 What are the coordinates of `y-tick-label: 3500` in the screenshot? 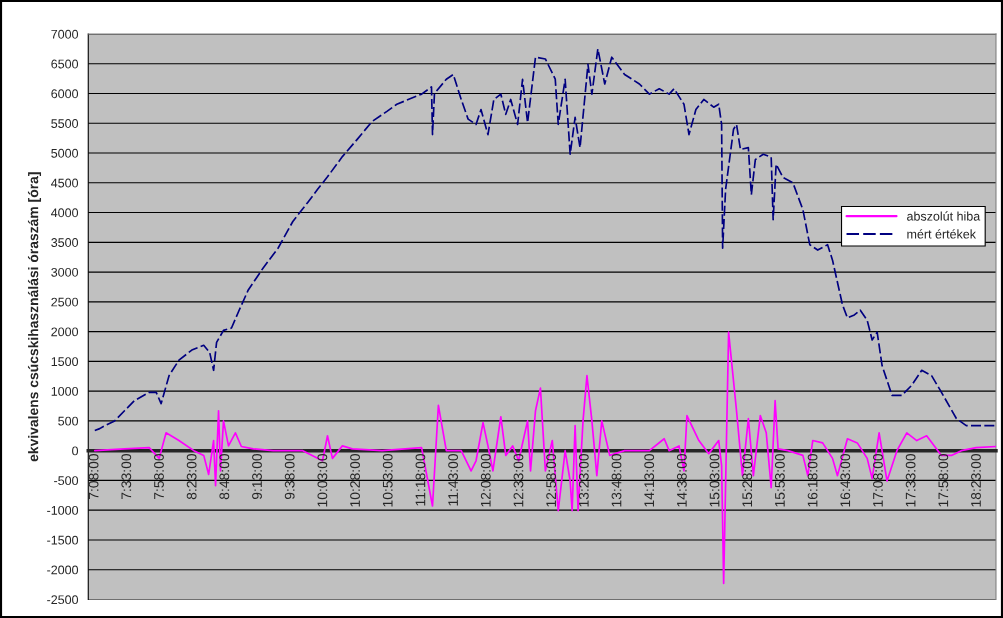 It's located at (65, 242).